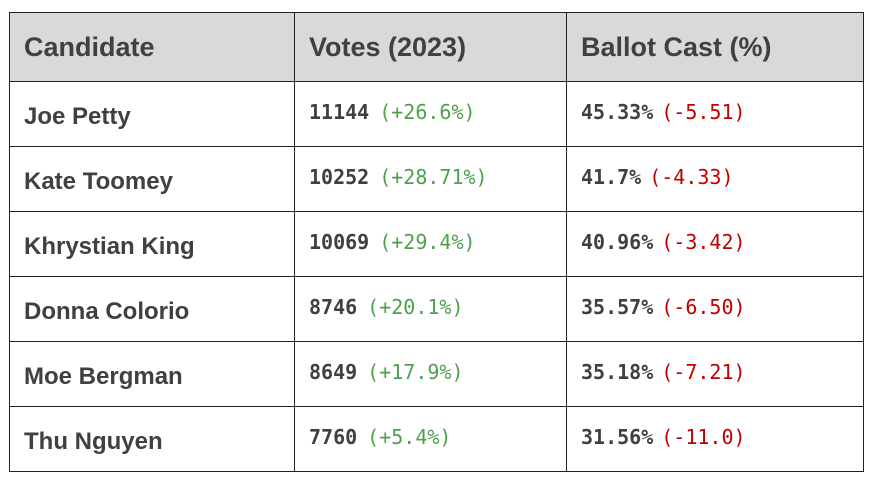  I want to click on votes-value: 10252, so click(339, 177).